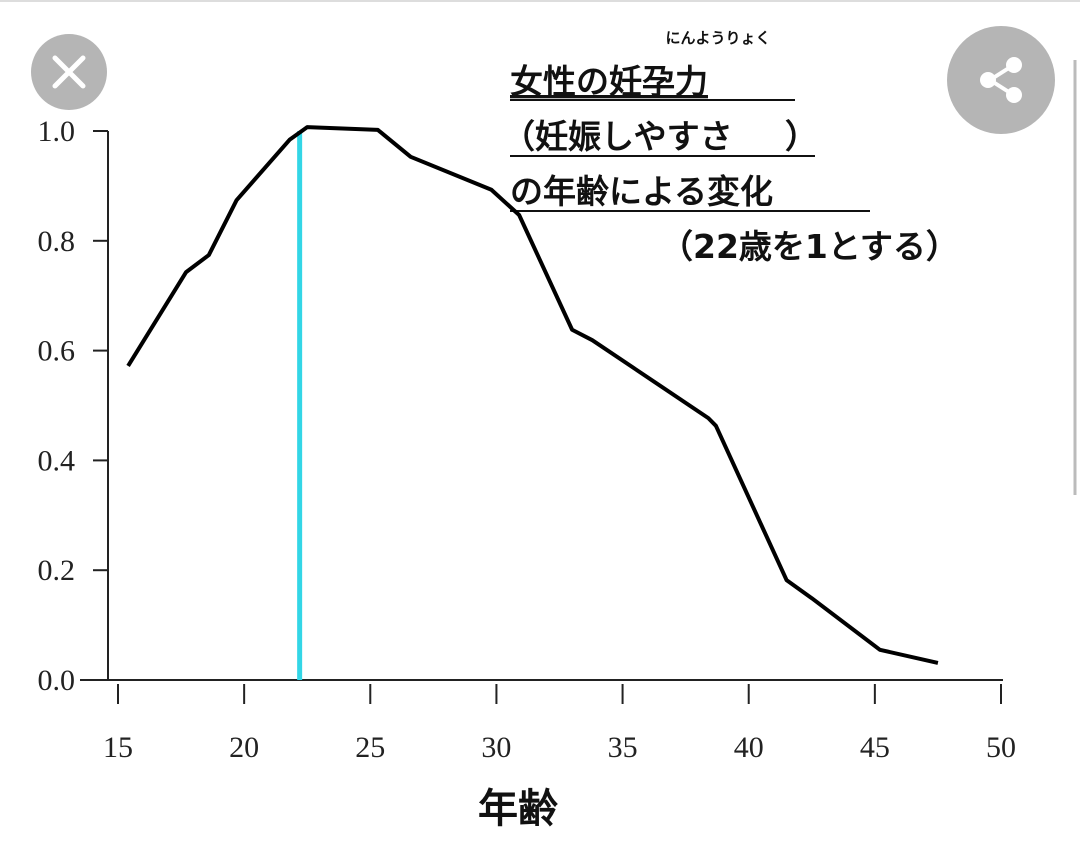 Image resolution: width=1080 pixels, height=865 pixels. Describe the element at coordinates (609, 81) in the screenshot. I see `title: 女性の妊孕力` at that location.